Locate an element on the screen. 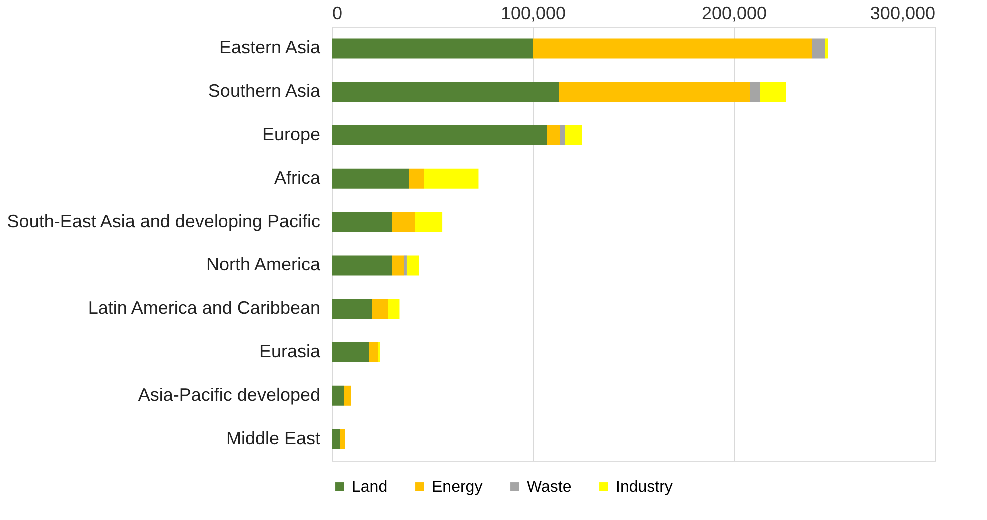 The height and width of the screenshot is (520, 987). y-tick-label: Africa is located at coordinates (298, 178).